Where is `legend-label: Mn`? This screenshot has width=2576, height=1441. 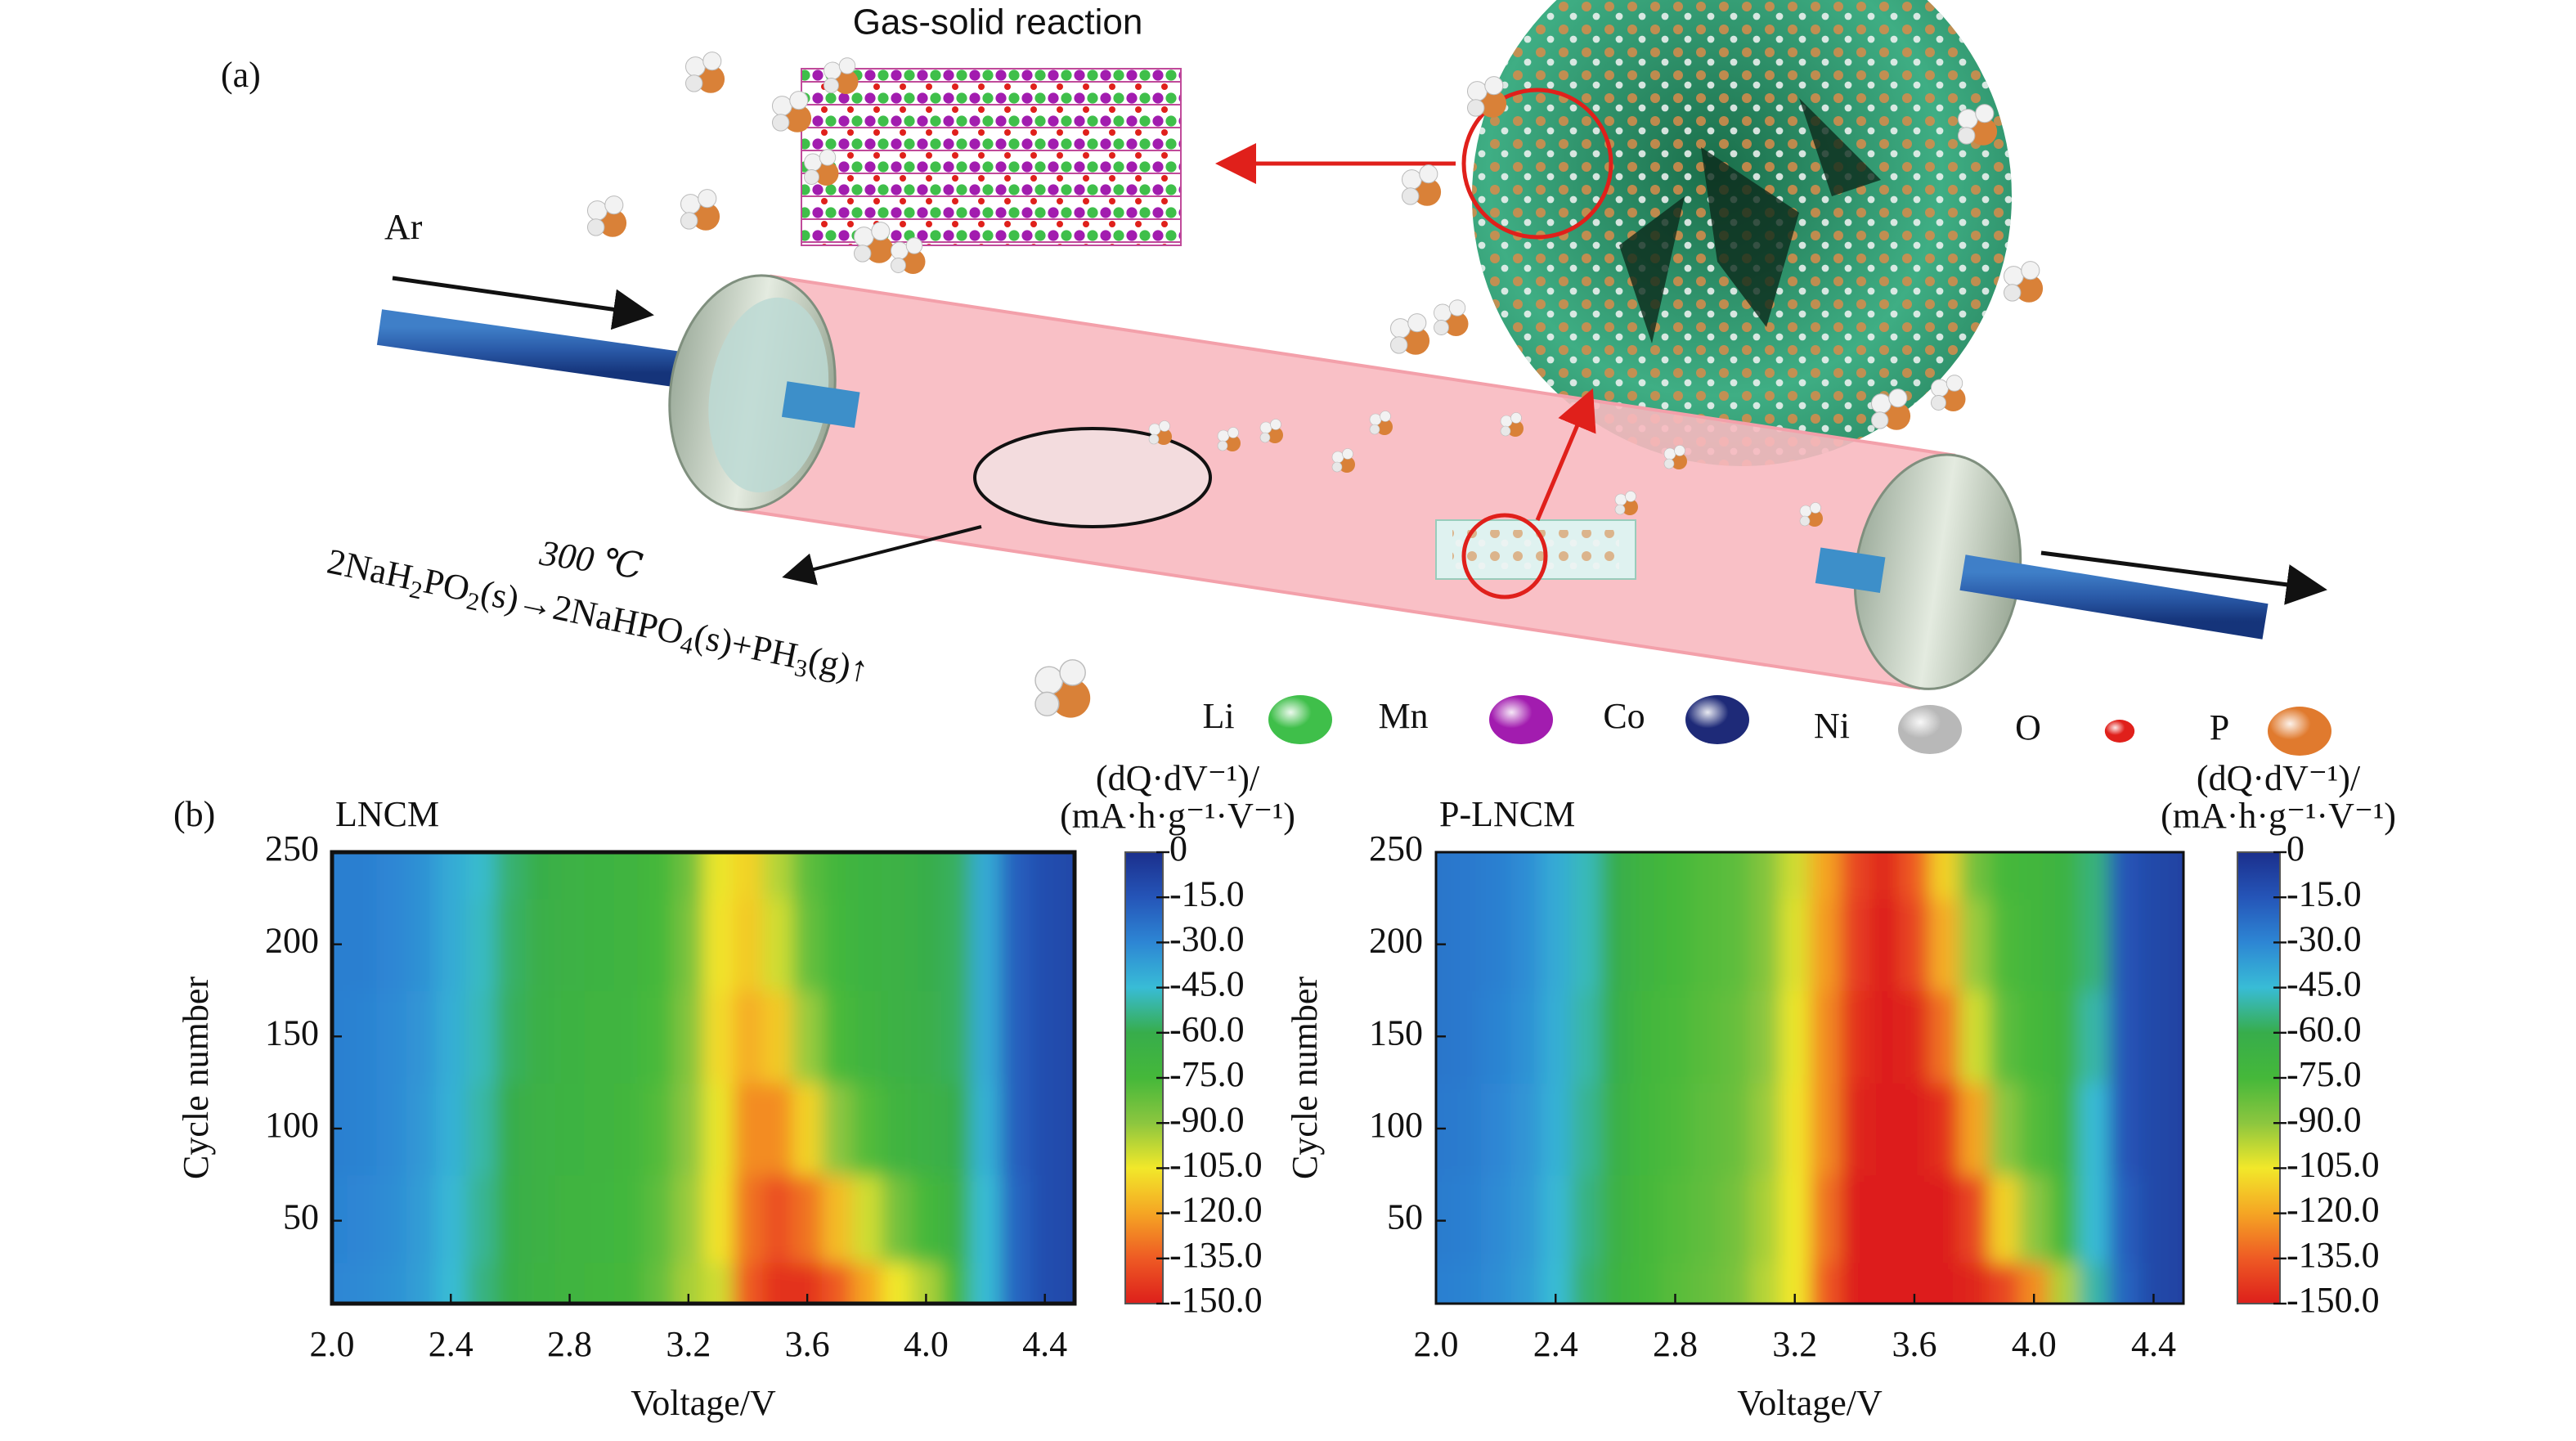 legend-label: Mn is located at coordinates (1403, 716).